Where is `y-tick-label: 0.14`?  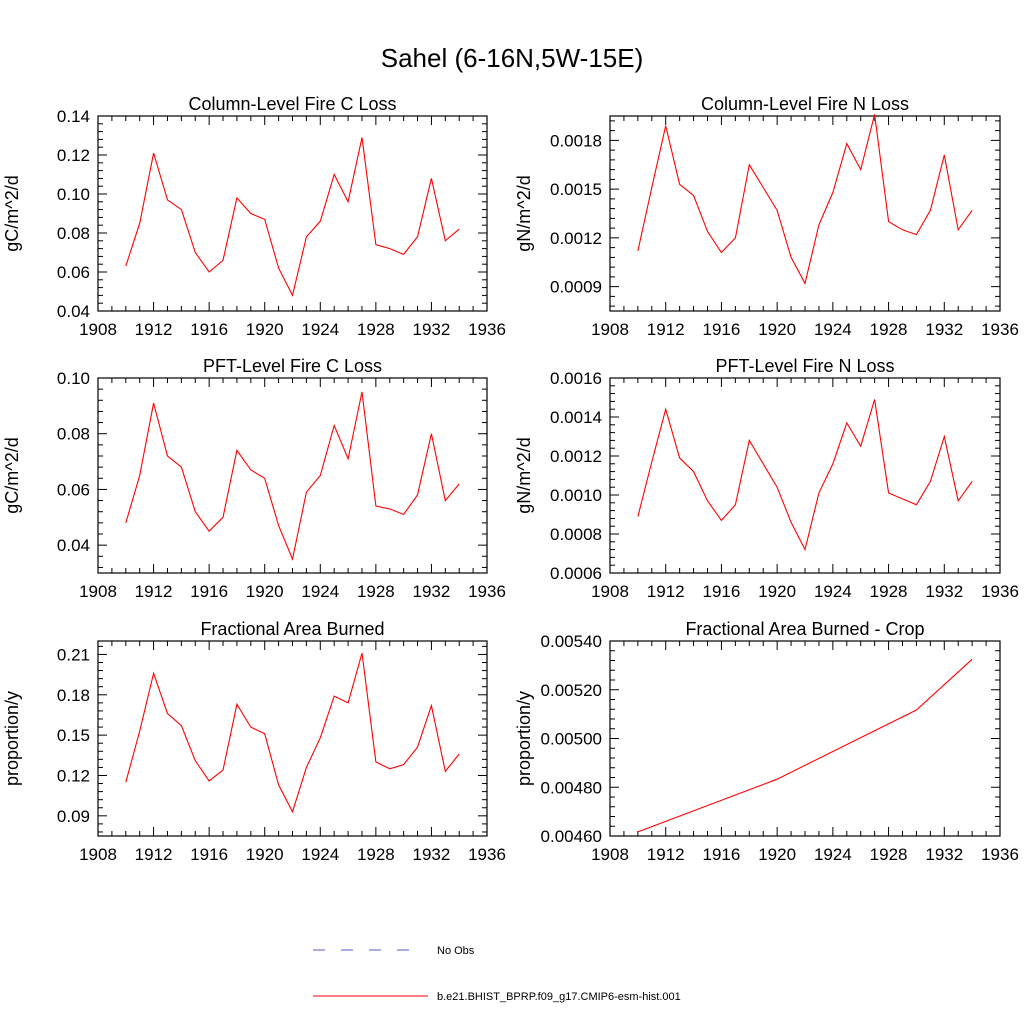 y-tick-label: 0.14 is located at coordinates (73, 116).